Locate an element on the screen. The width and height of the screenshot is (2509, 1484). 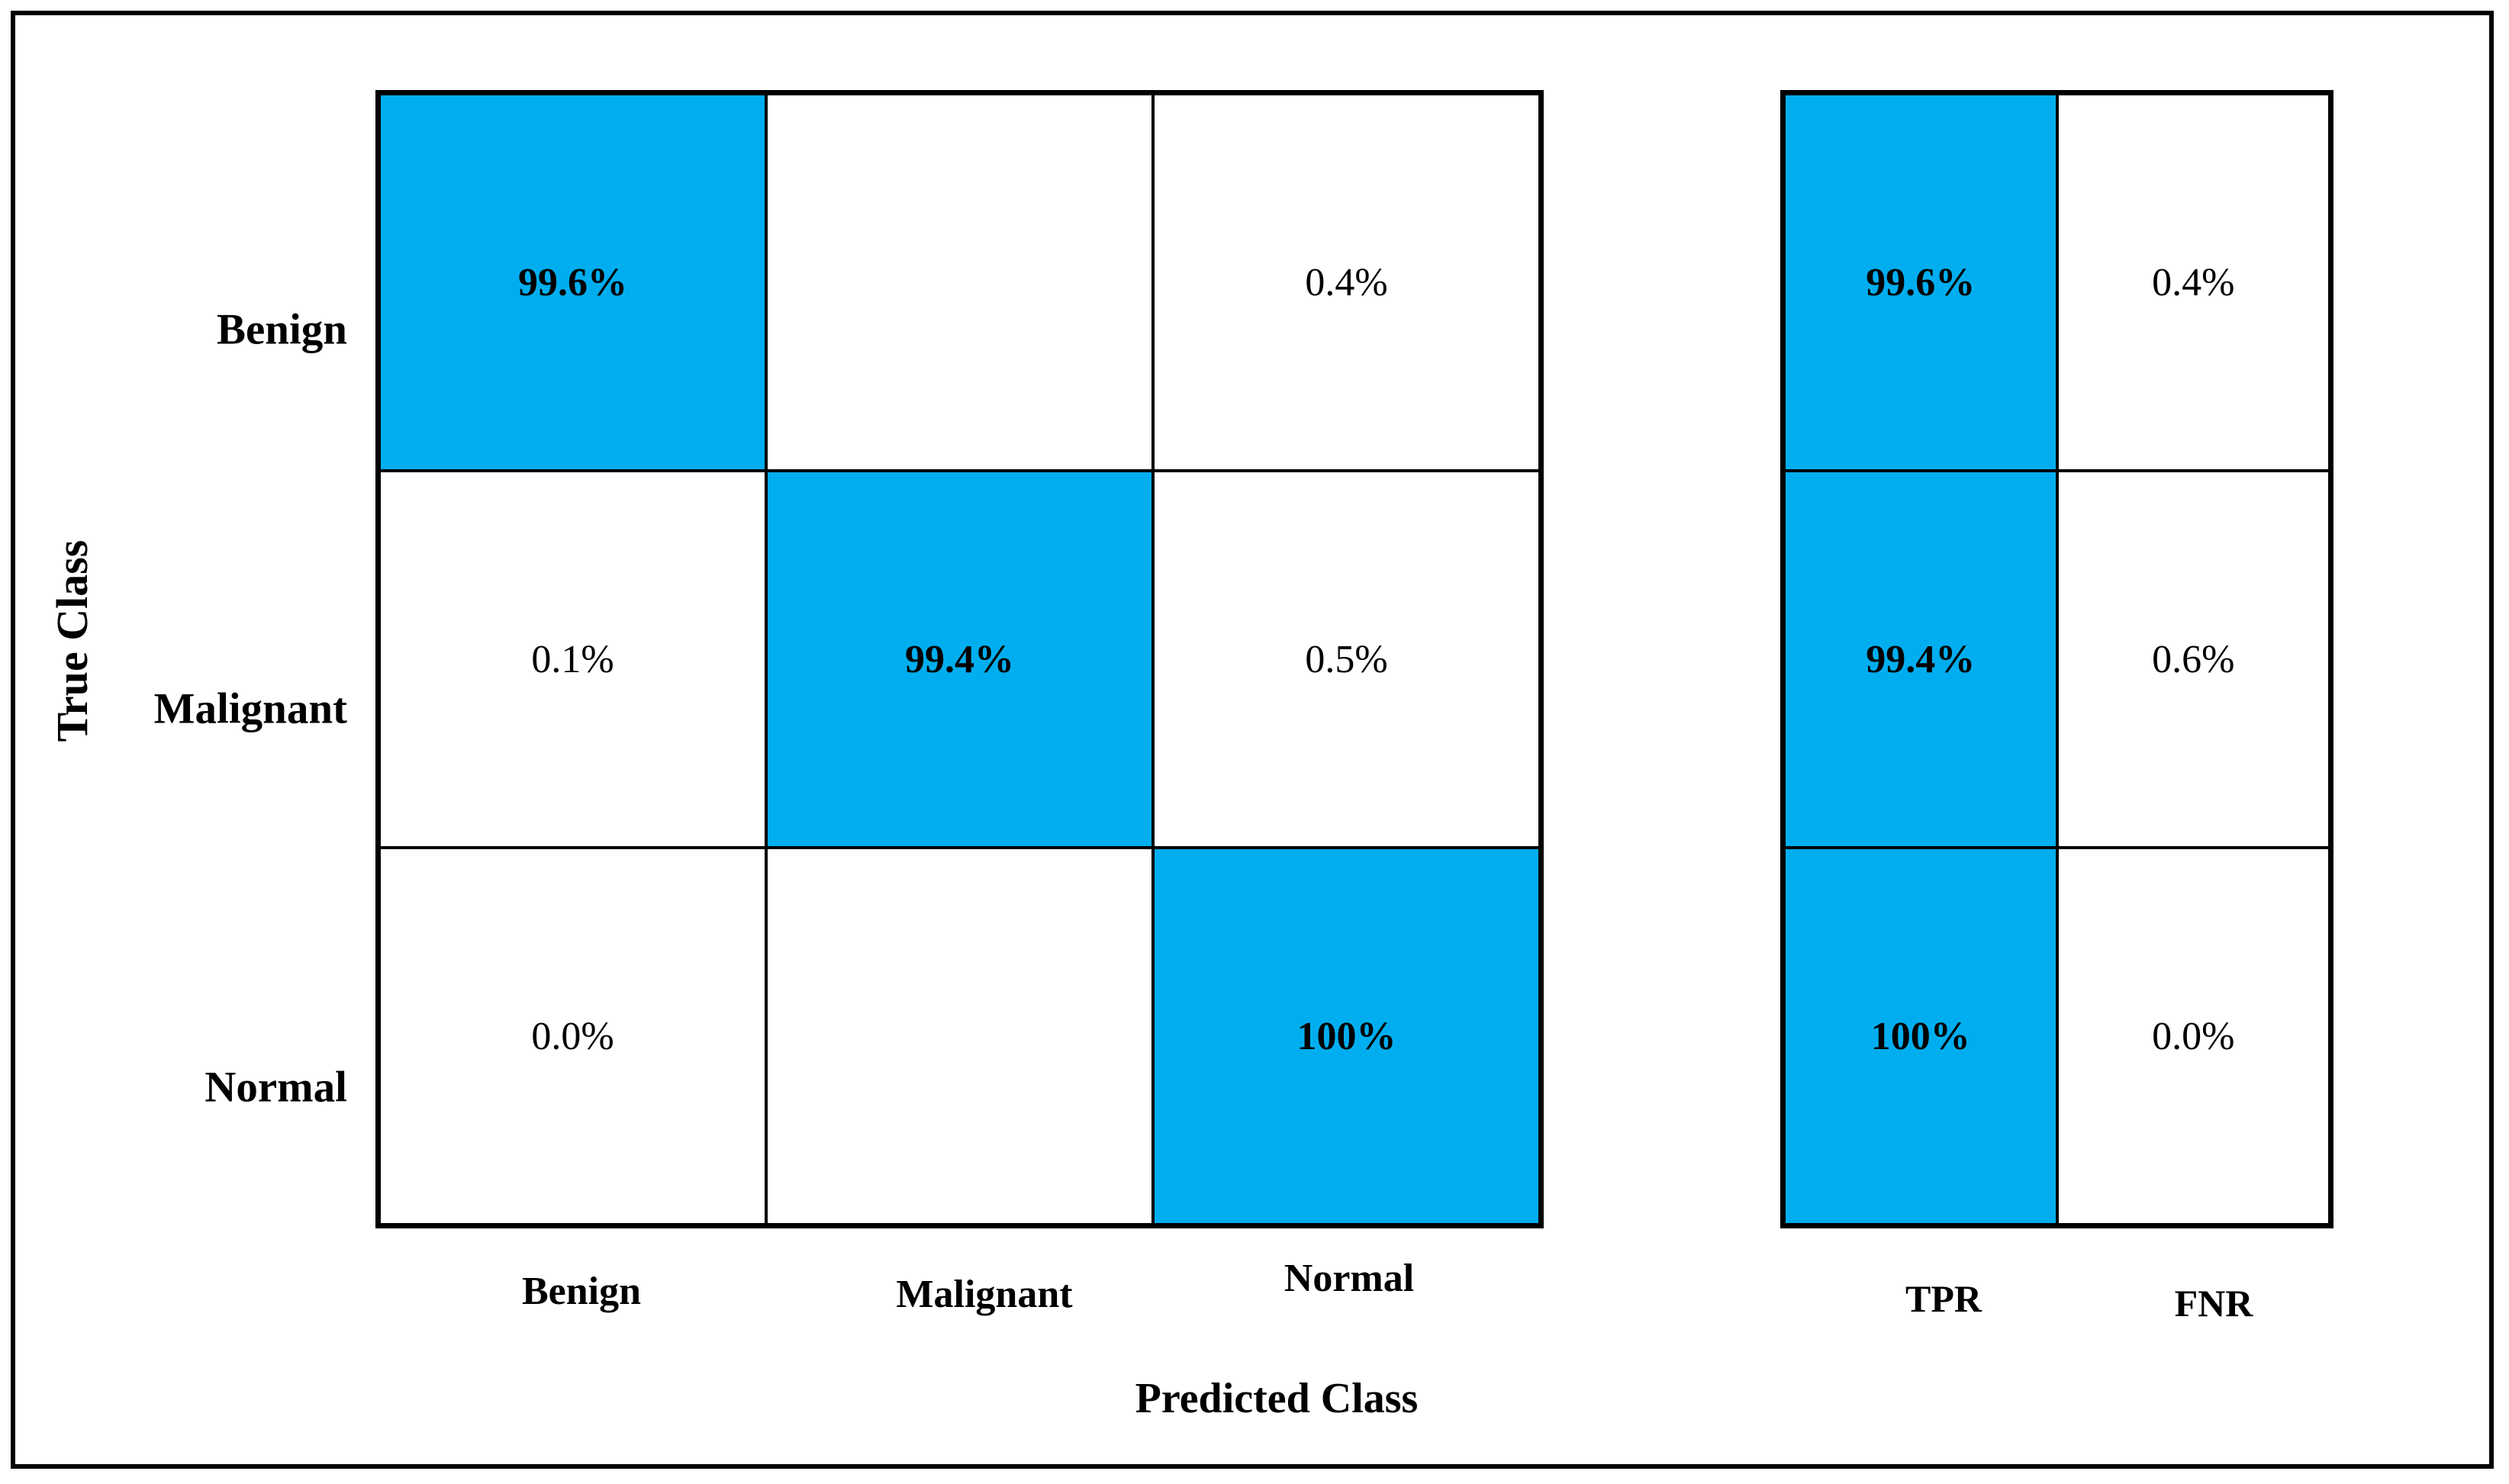
summary-cell-malignant-tpr: 99.4% is located at coordinates (1920, 659).